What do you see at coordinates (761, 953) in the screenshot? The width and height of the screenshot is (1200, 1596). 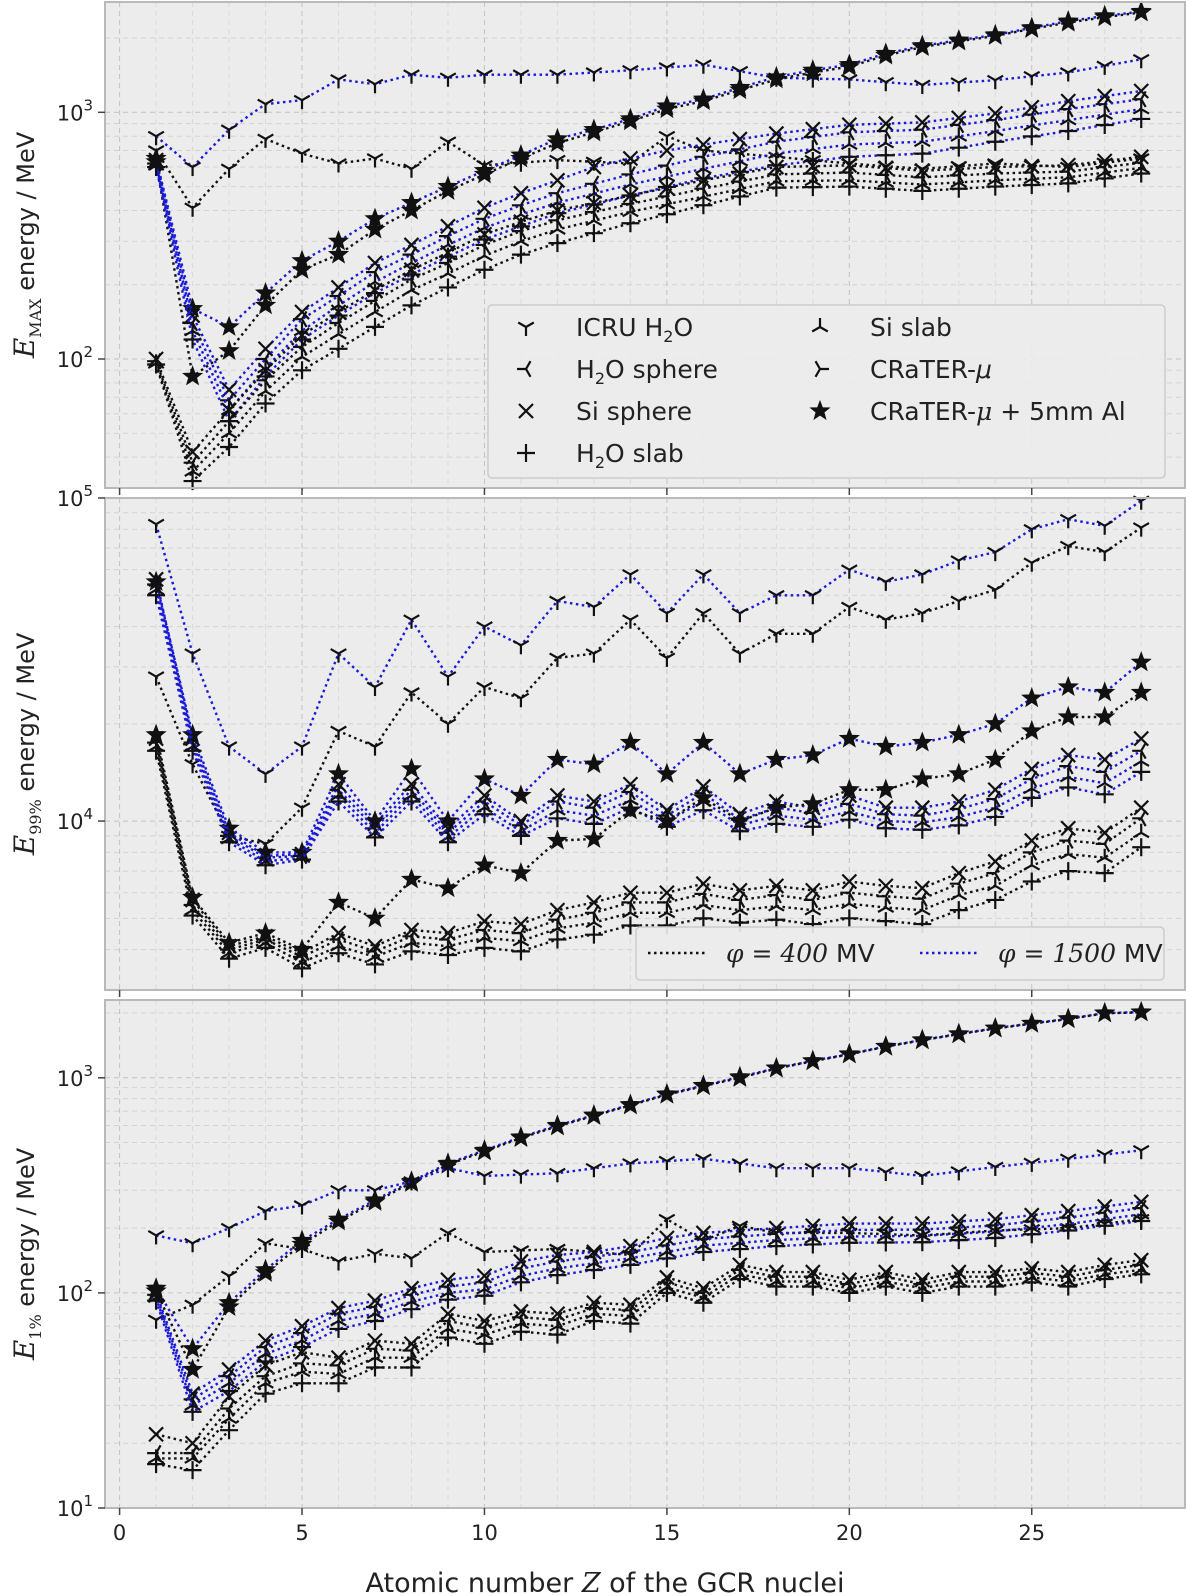 I see `legend-entry: φ = 400 MV` at bounding box center [761, 953].